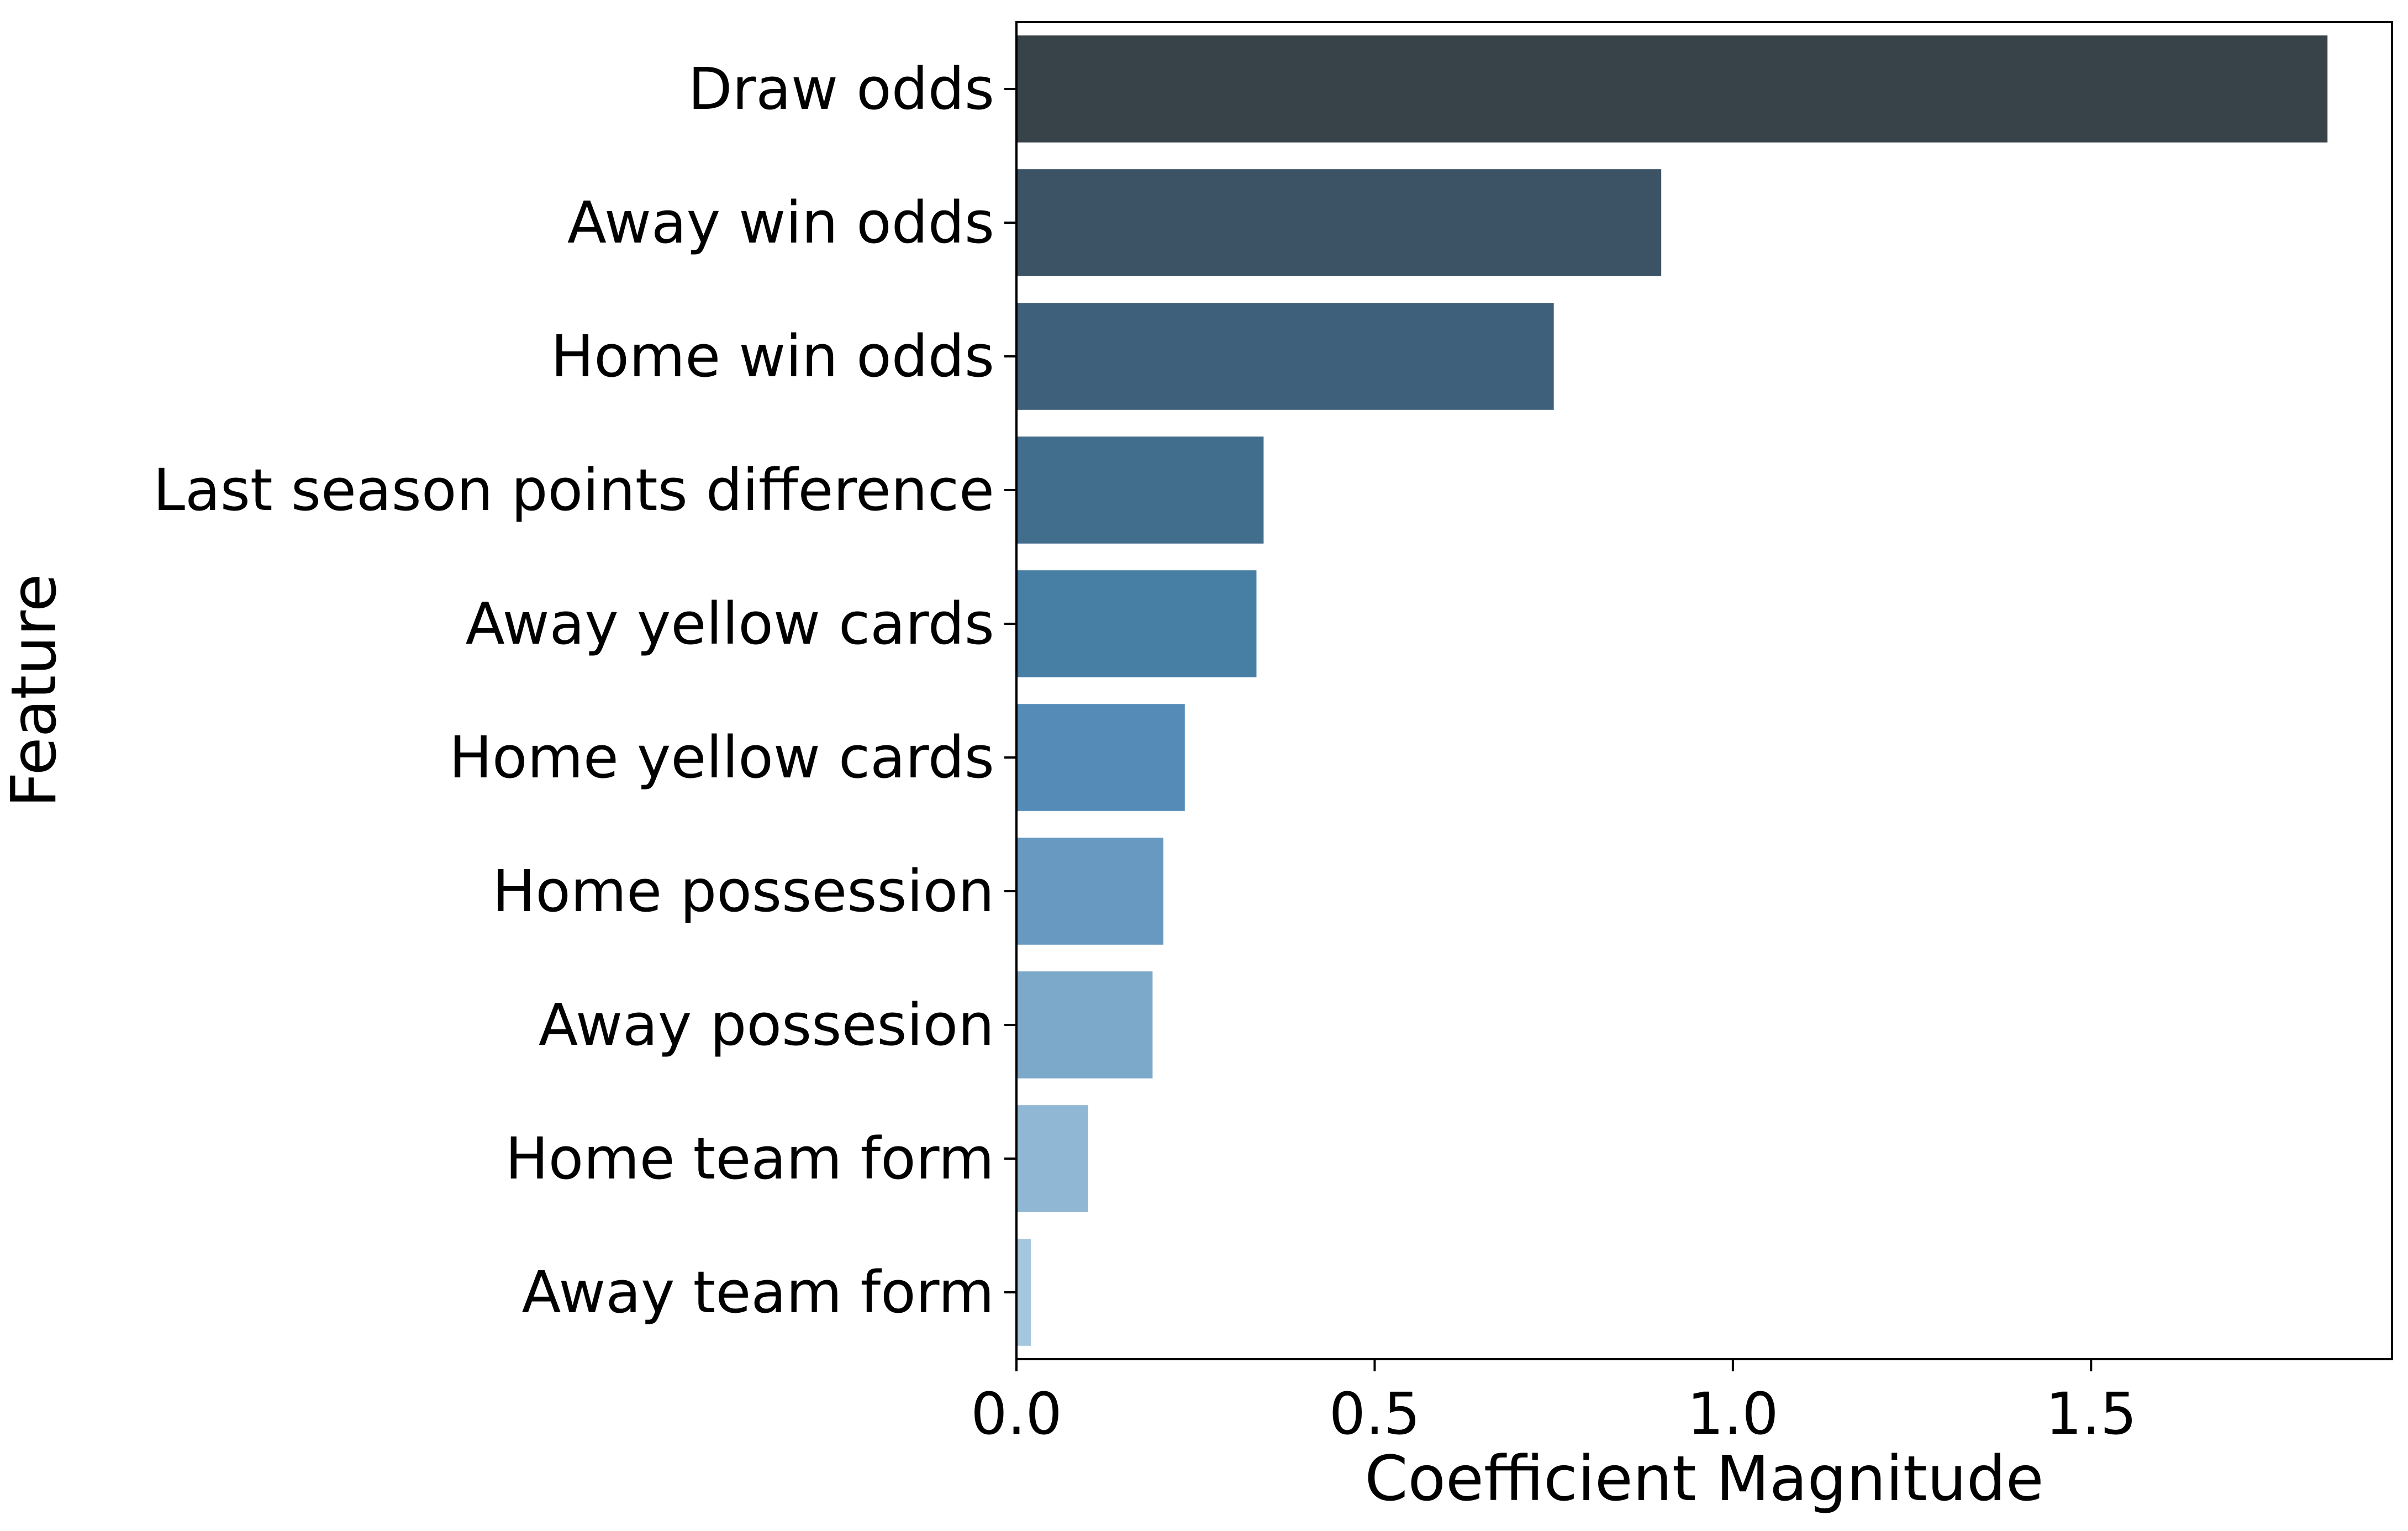 The width and height of the screenshot is (2408, 1531). Describe the element at coordinates (722, 758) in the screenshot. I see `y-tick-label: Home yellow cards` at that location.